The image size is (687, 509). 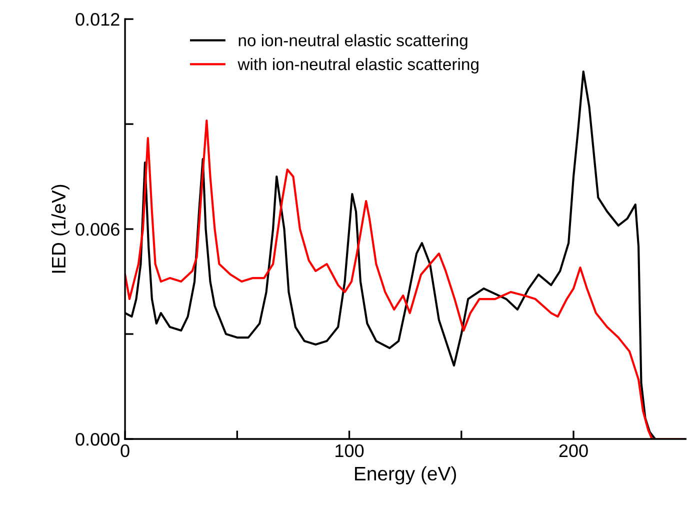 What do you see at coordinates (353, 42) in the screenshot?
I see `legend-label: no ion-neutral elastic scattering` at bounding box center [353, 42].